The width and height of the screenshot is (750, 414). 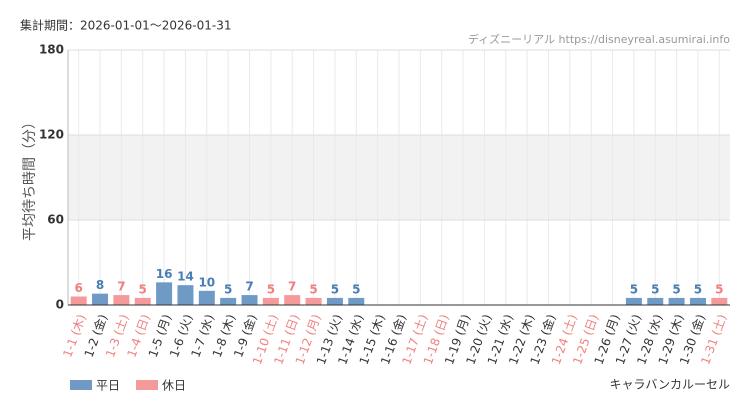 I want to click on legend-label: 休日, so click(x=174, y=386).